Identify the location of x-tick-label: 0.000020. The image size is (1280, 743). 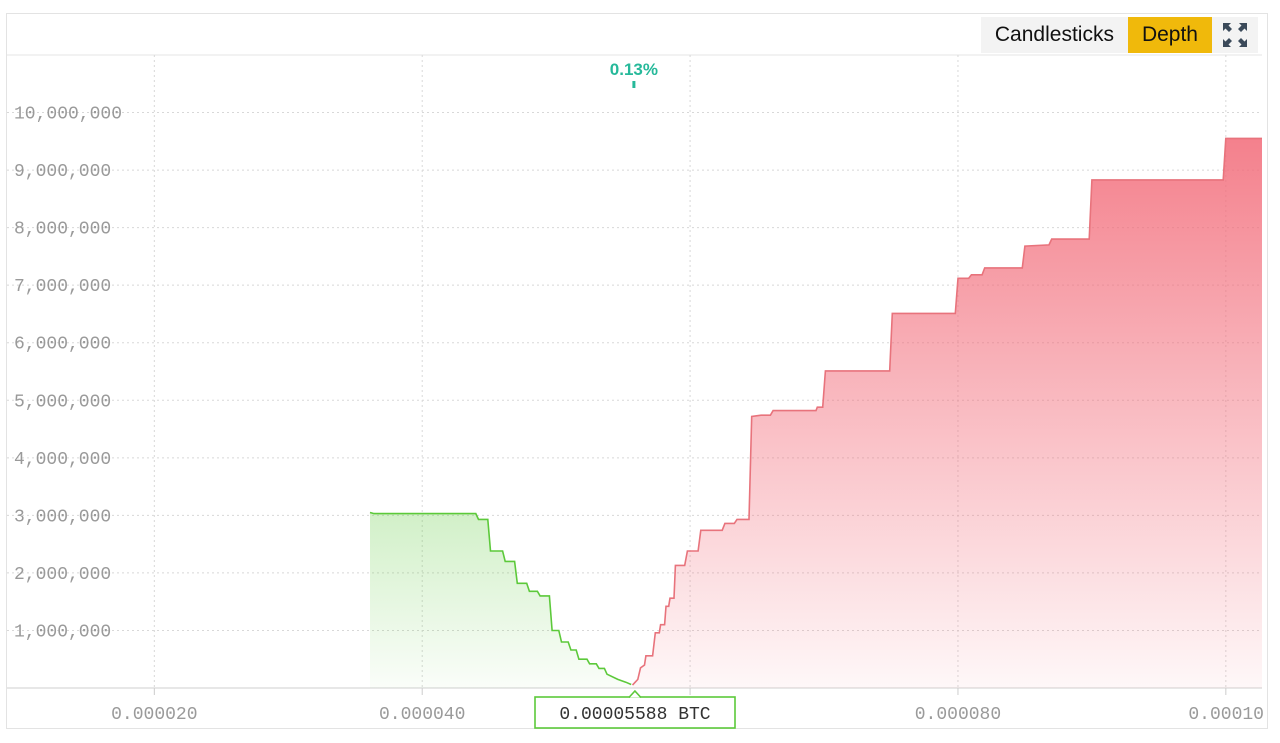
(154, 715).